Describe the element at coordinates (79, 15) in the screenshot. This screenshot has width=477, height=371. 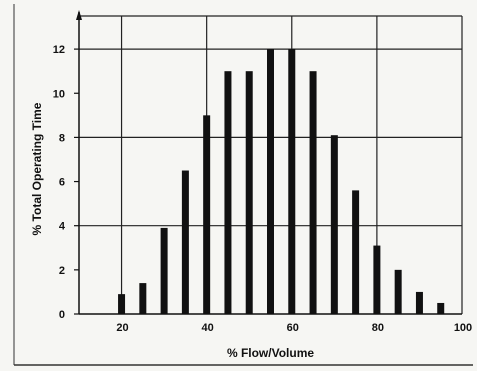
I see `y-axis-arrow` at that location.